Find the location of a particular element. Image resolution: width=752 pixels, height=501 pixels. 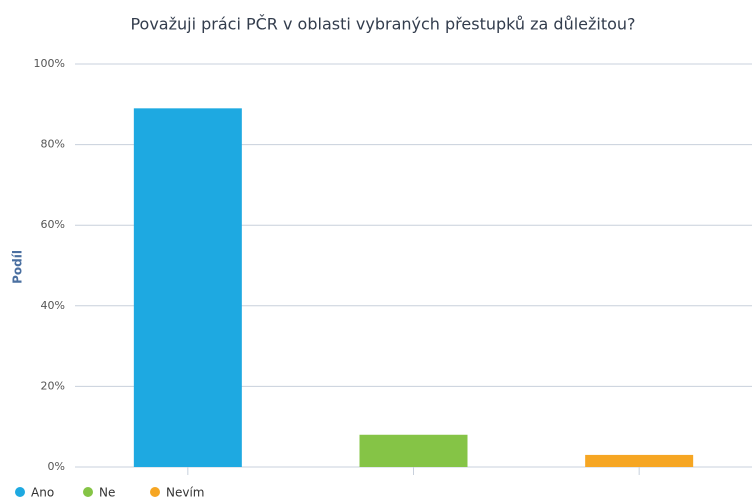

y-tick-label: 100% is located at coordinates (49, 63).